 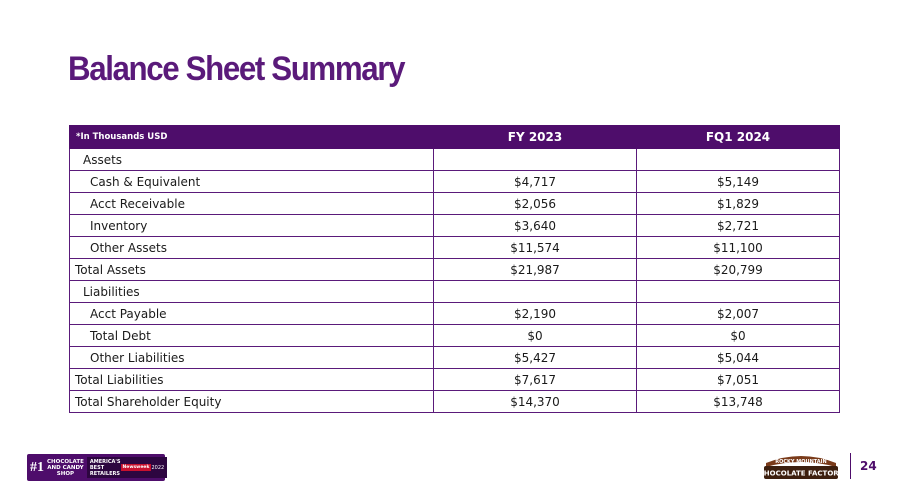 What do you see at coordinates (535, 203) in the screenshot?
I see `value-fy2023: $2,056` at bounding box center [535, 203].